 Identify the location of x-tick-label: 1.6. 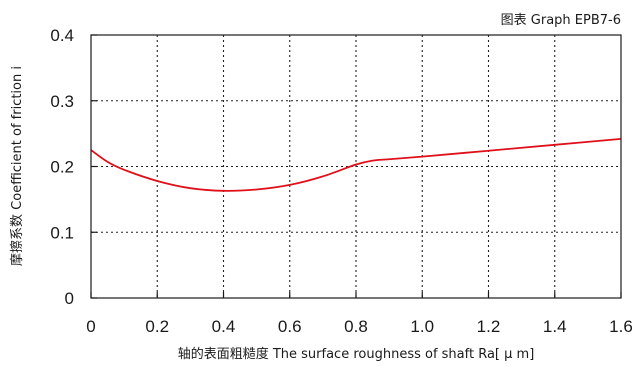
(621, 326).